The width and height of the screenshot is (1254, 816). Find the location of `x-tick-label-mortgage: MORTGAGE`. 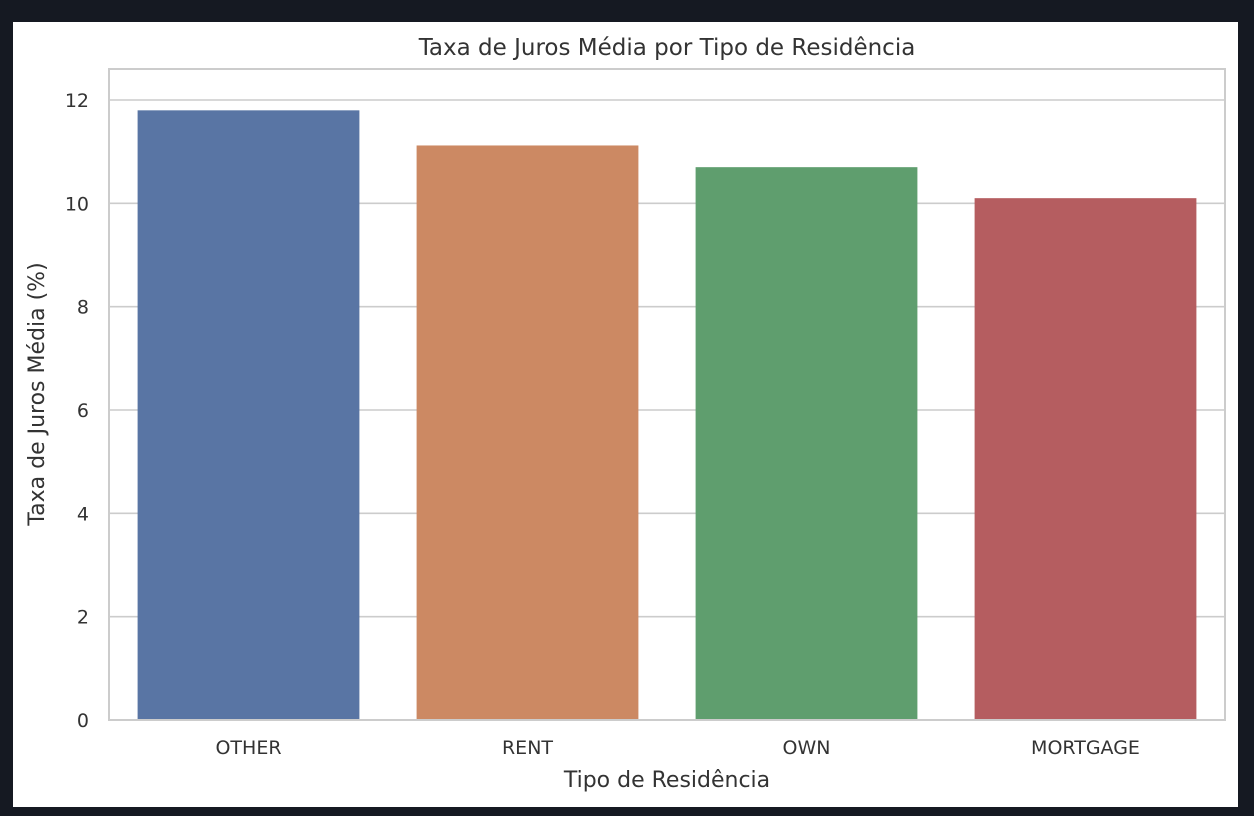

x-tick-label-mortgage: MORTGAGE is located at coordinates (1085, 748).